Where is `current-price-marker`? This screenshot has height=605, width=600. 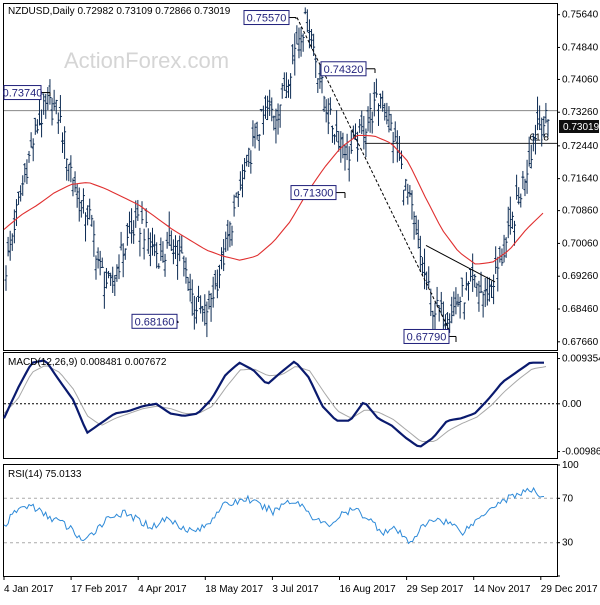 current-price-marker is located at coordinates (579, 126).